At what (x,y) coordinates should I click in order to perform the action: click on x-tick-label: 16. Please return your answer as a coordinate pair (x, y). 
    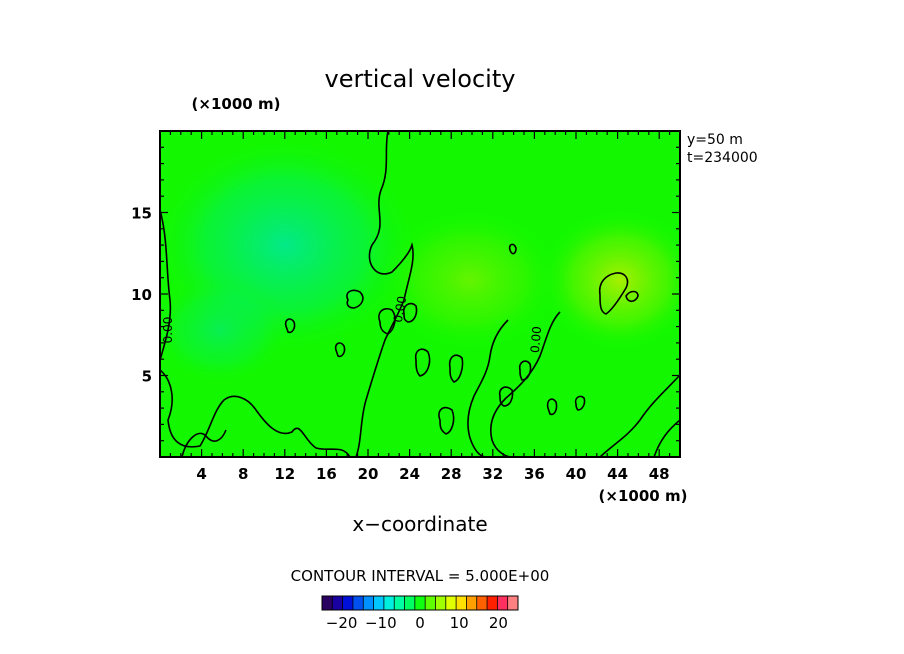
    Looking at the image, I should click on (326, 474).